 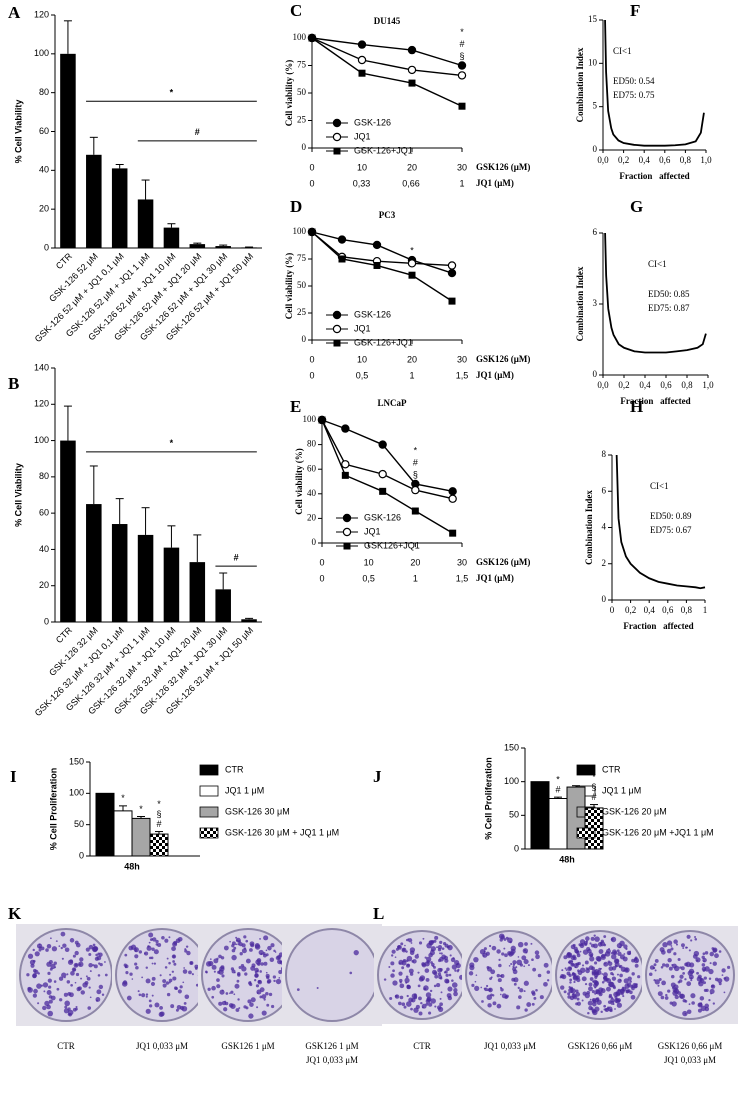 What do you see at coordinates (282, 832) in the screenshot?
I see `legend-label: GSK-126 30 μM + JQ1 1 μM` at bounding box center [282, 832].